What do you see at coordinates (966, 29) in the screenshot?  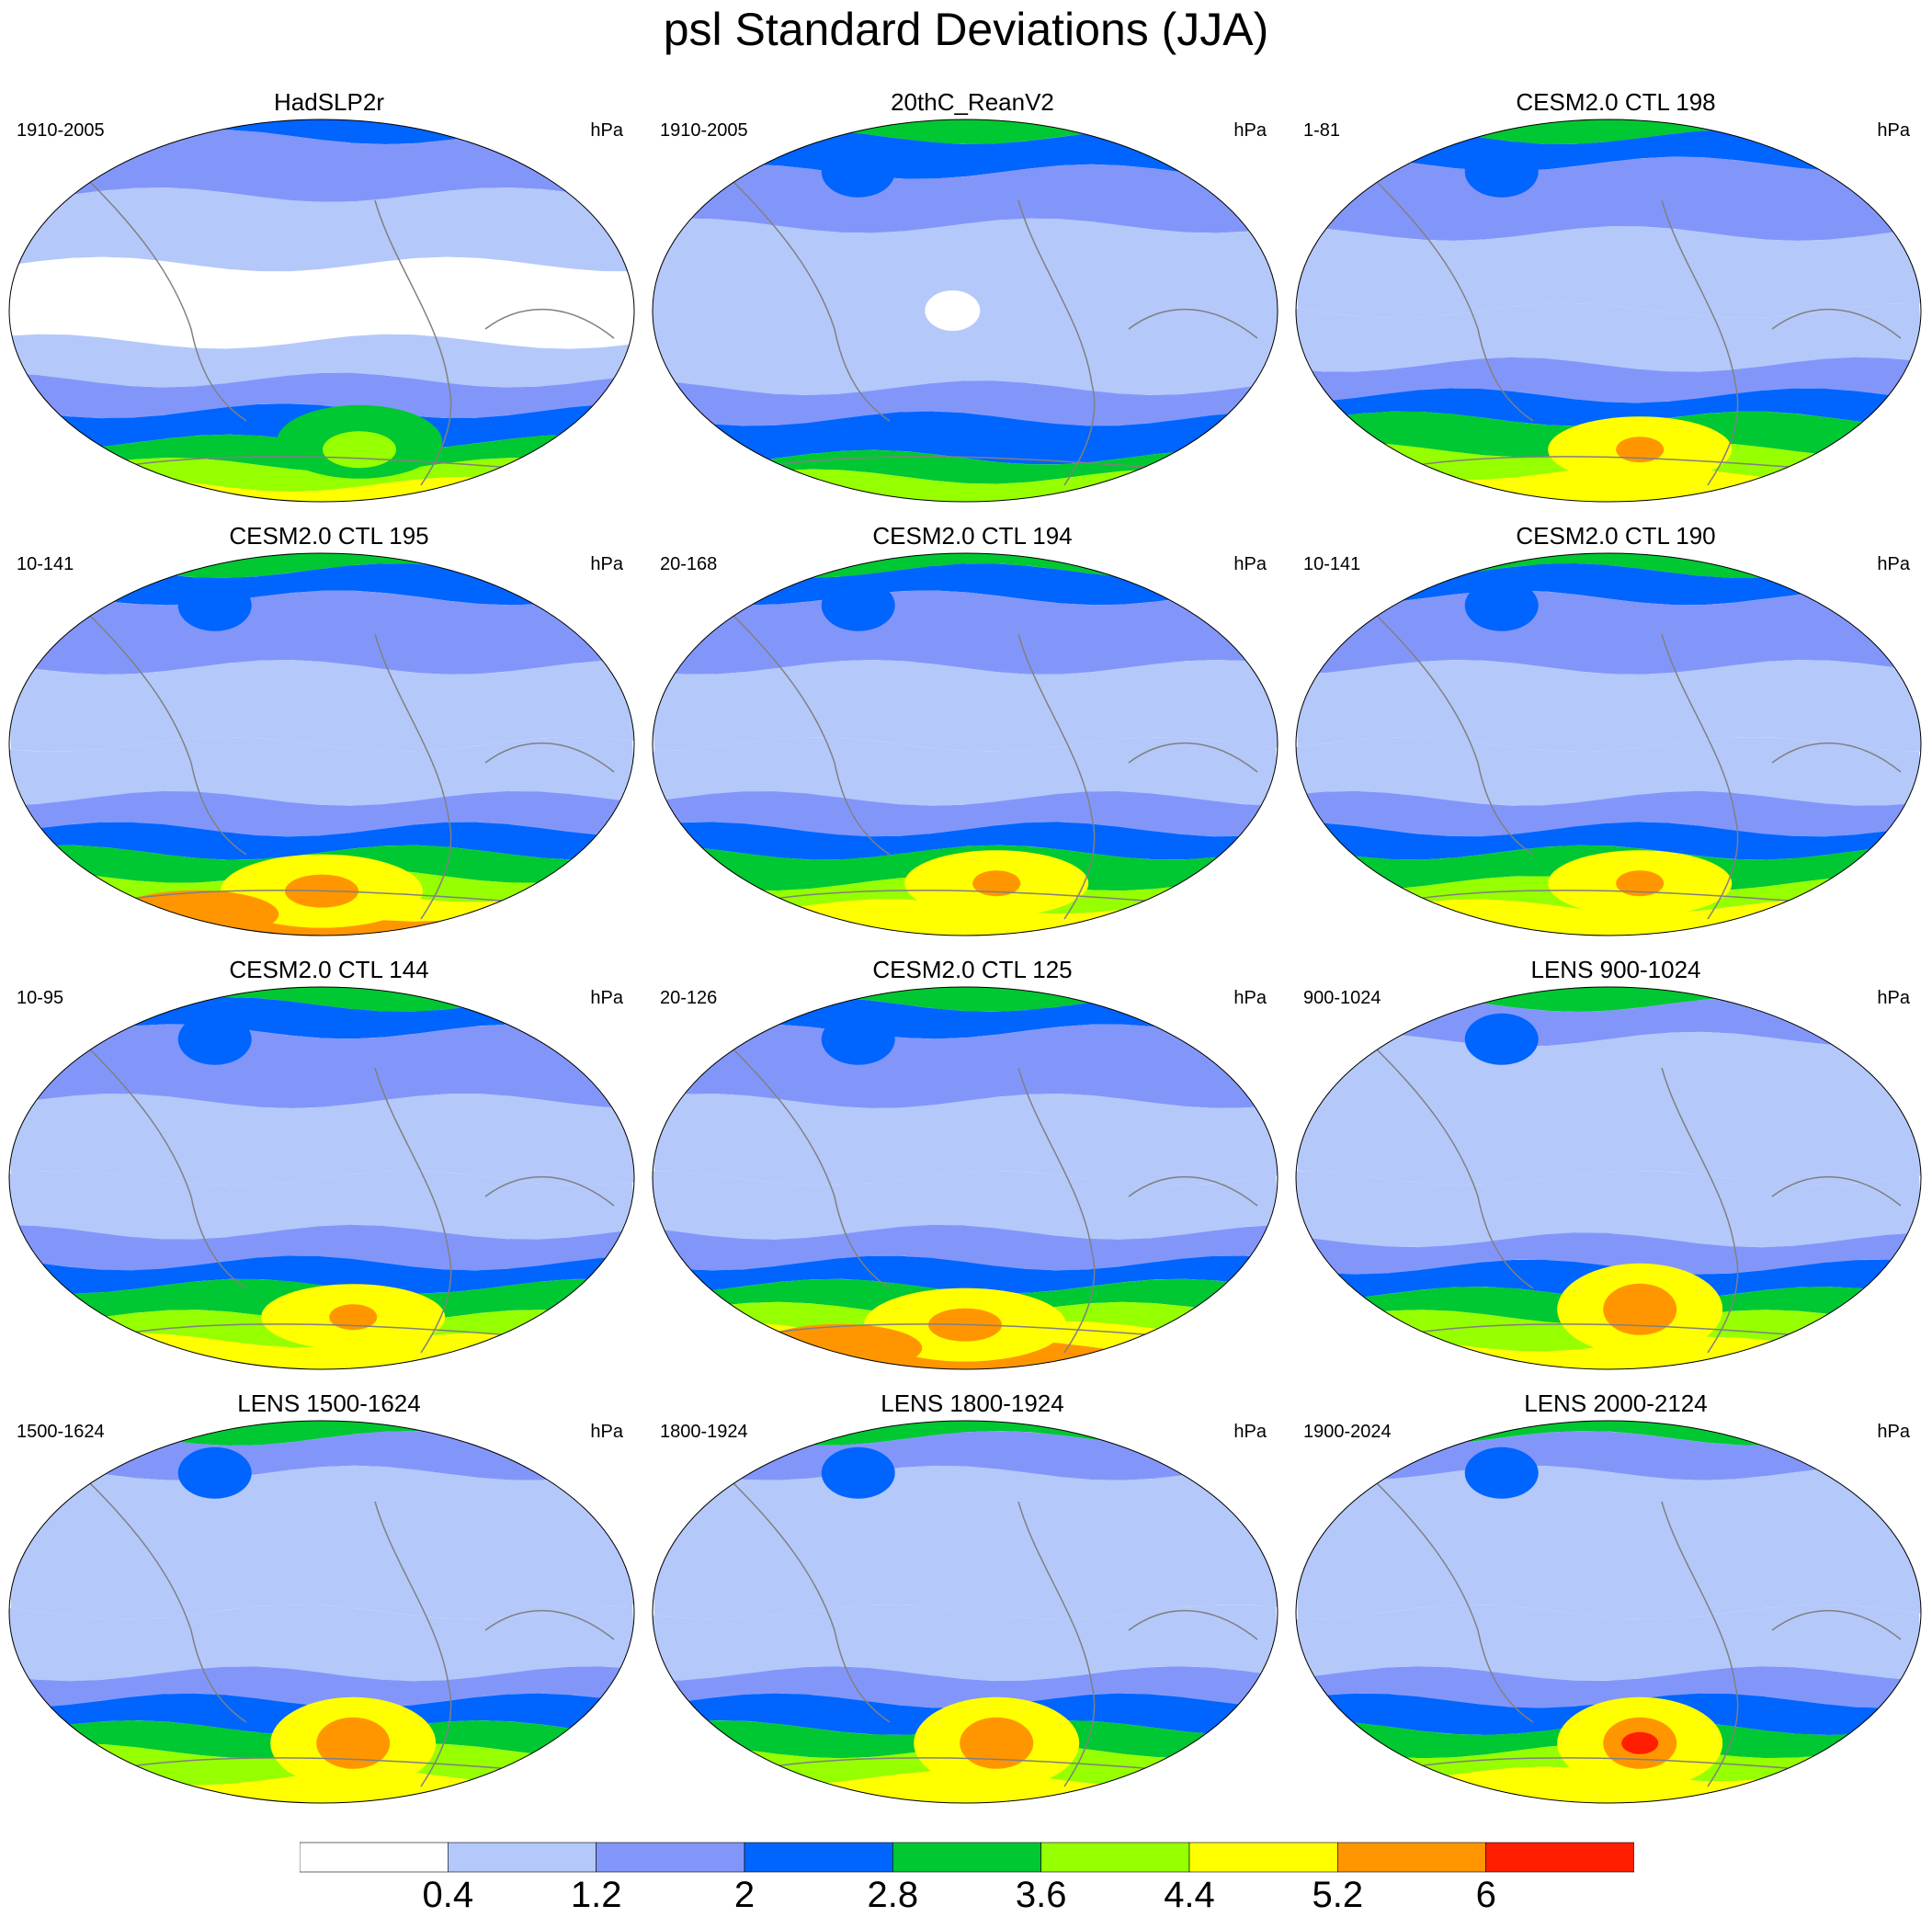 I see `main-title: psl Standard Deviations (JJA)` at bounding box center [966, 29].